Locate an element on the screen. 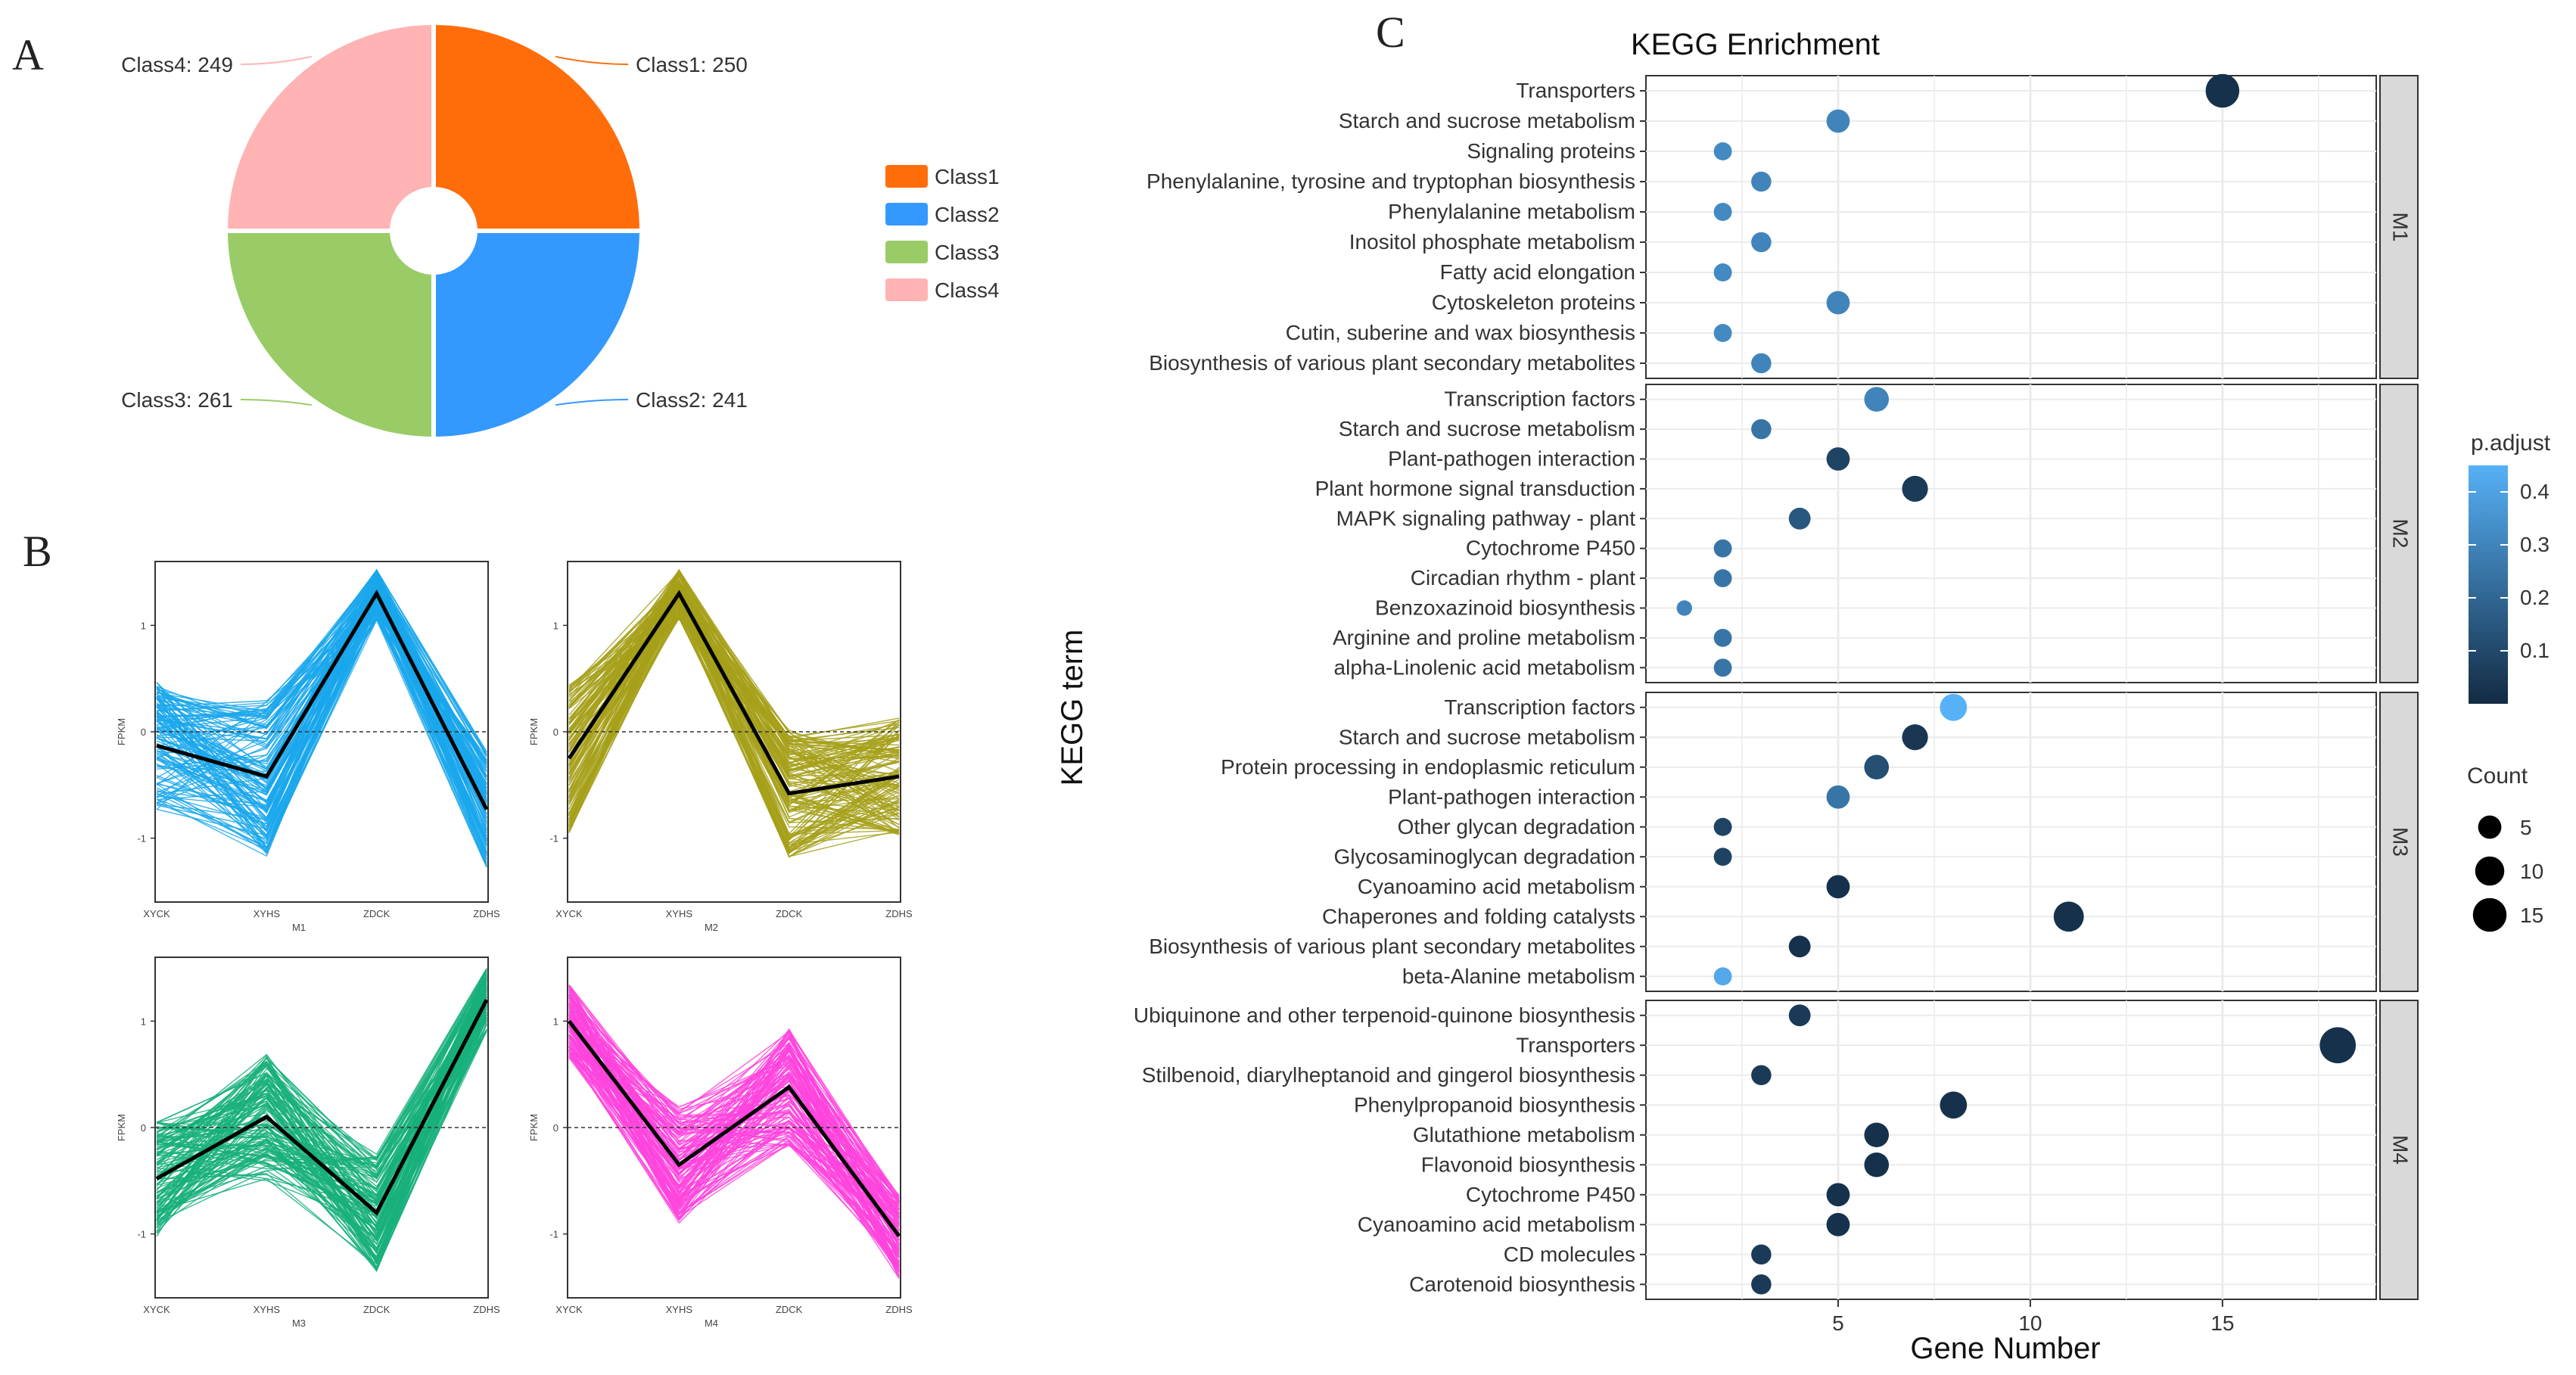 Image resolution: width=2576 pixels, height=1375 pixels. kegg-title: KEGG Enrichment is located at coordinates (1755, 44).